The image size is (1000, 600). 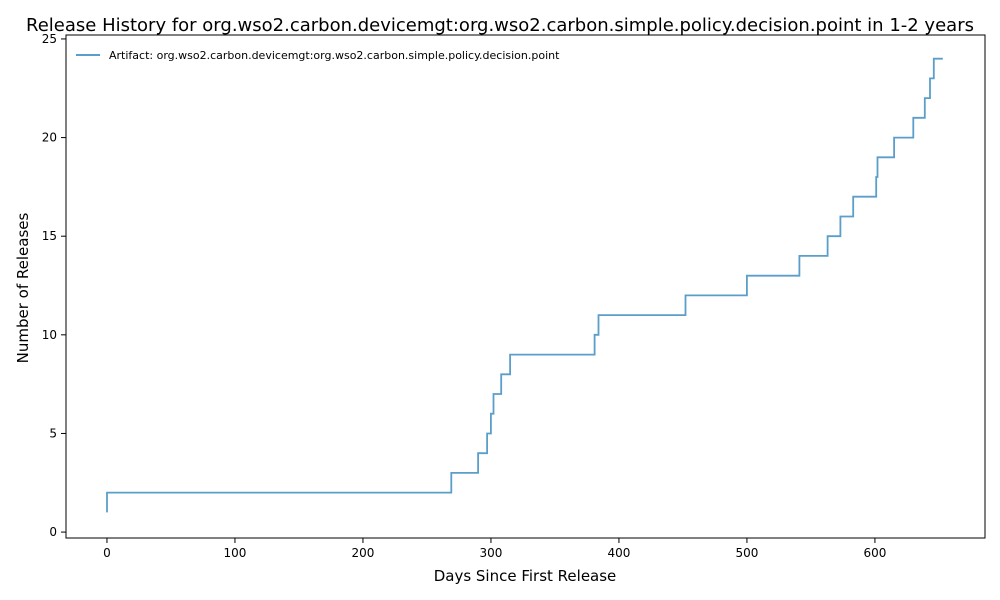 I want to click on x-axis: 0 100 200 300 400 500 600, so click(x=494, y=549).